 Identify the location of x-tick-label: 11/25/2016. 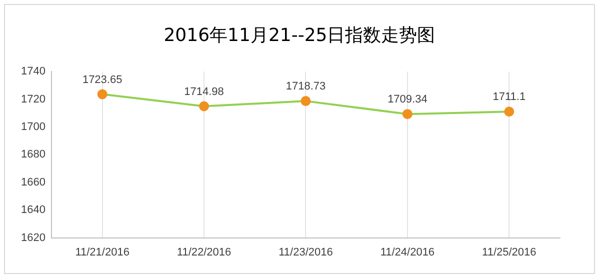
(509, 252).